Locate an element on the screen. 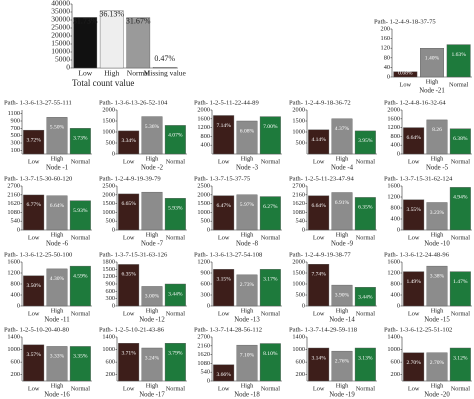  percent-label: 4.30% is located at coordinates (57, 279).